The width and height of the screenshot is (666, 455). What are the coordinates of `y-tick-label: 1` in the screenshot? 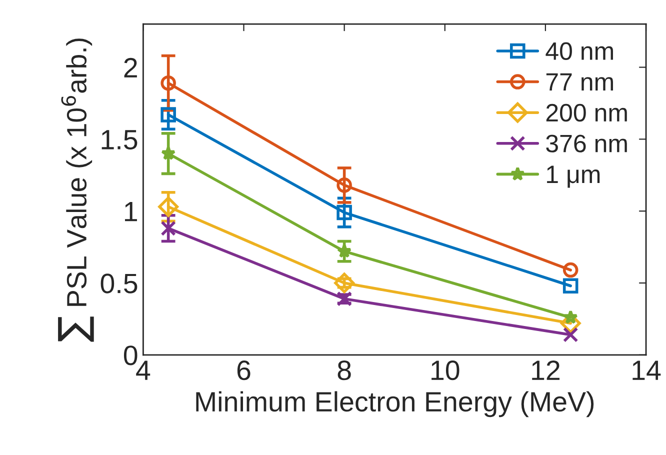 It's located at (131, 212).